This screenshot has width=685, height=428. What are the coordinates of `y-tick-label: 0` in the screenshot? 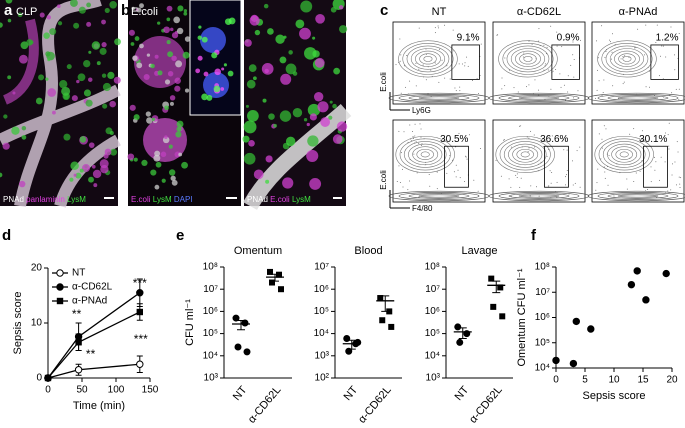 It's located at (39, 378).